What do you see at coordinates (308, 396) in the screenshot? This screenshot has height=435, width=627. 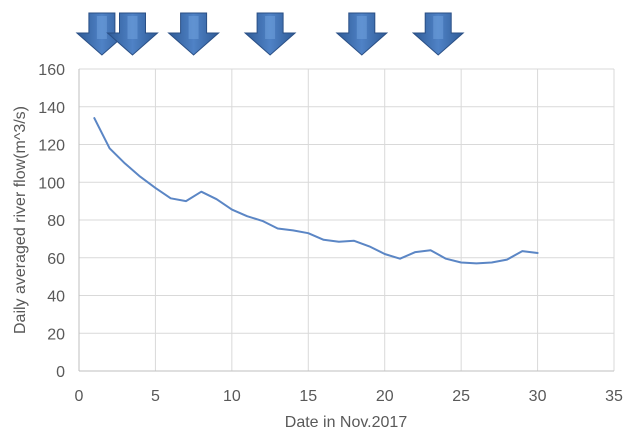 I see `x-tick-label: 15` at bounding box center [308, 396].